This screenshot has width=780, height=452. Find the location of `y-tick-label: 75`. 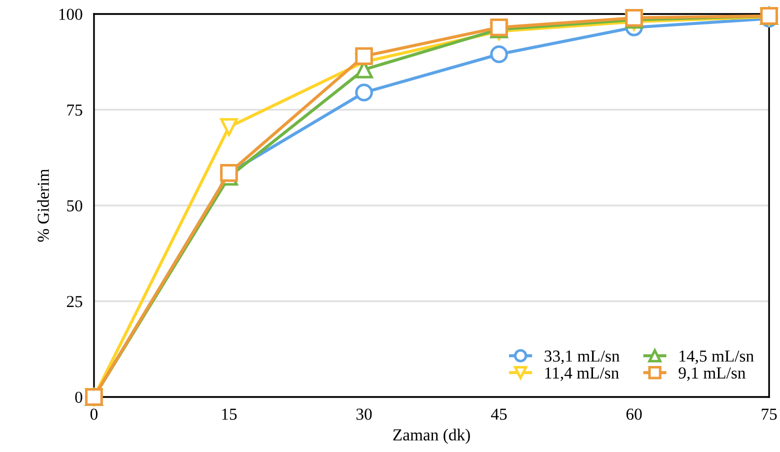

y-tick-label: 75 is located at coordinates (74, 110).